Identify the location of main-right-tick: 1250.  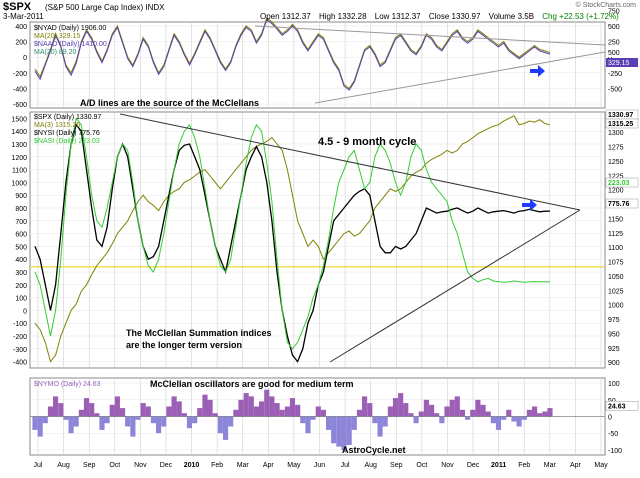
(616, 162).